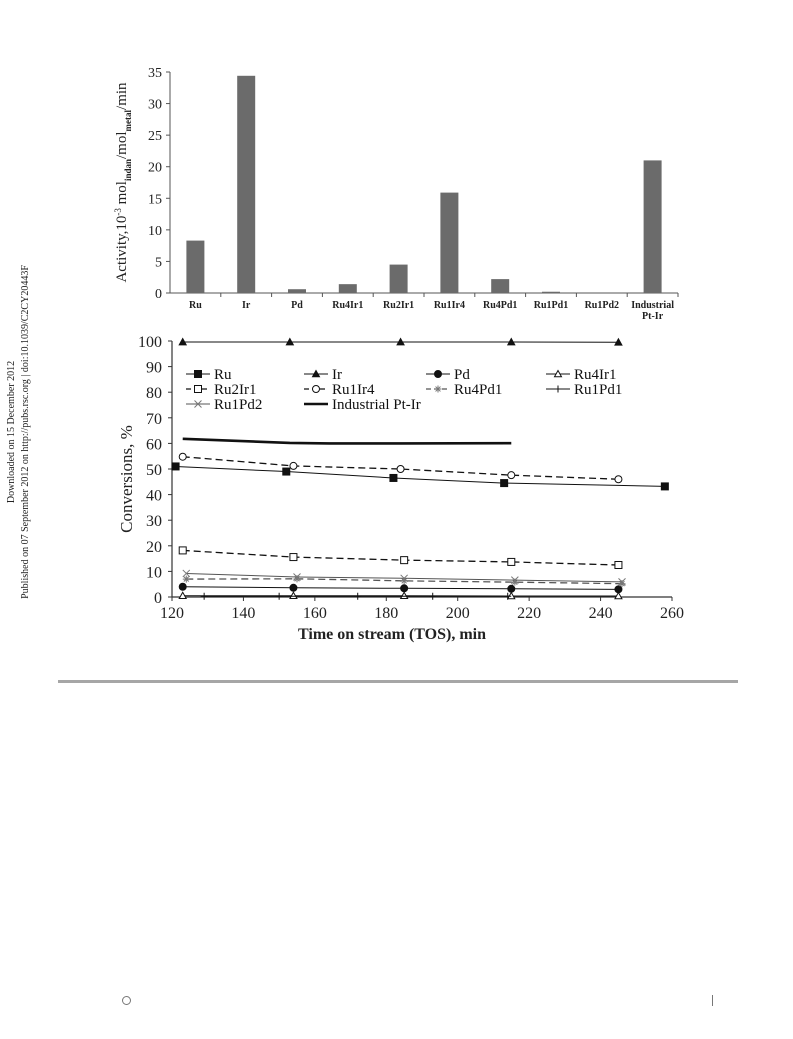  What do you see at coordinates (154, 521) in the screenshot?
I see `line-y-tick-label-30: 30` at bounding box center [154, 521].